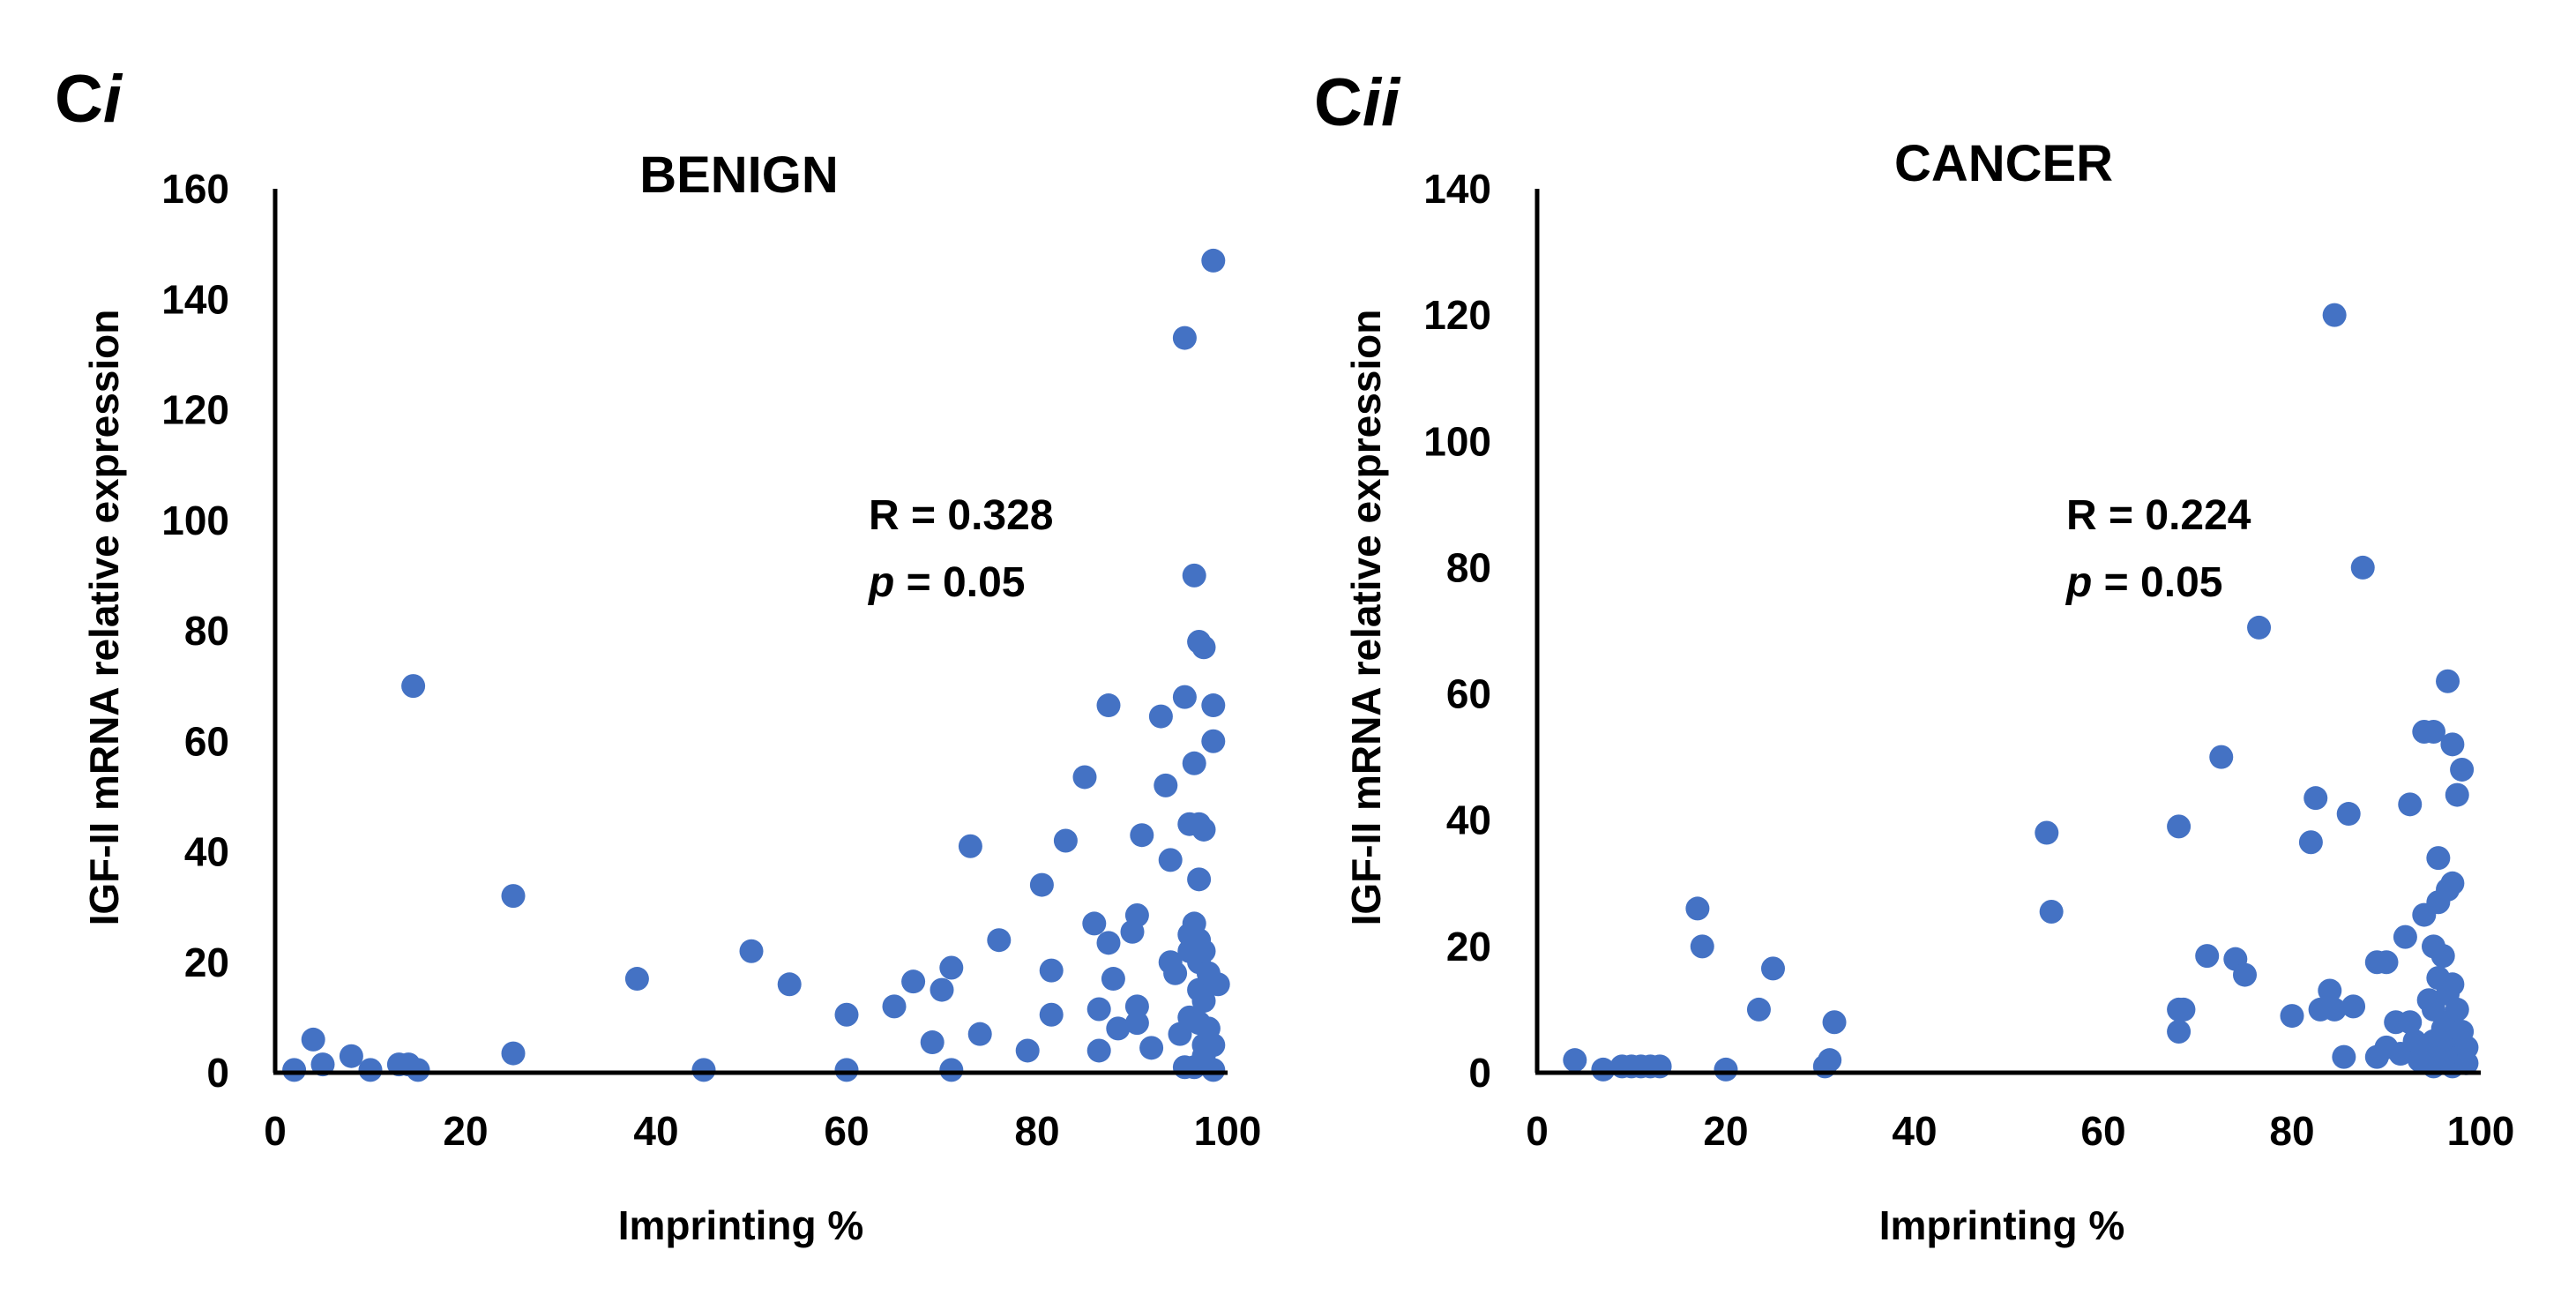 The image size is (2576, 1295). What do you see at coordinates (206, 852) in the screenshot?
I see `y-tick-label-benign-2: 40` at bounding box center [206, 852].